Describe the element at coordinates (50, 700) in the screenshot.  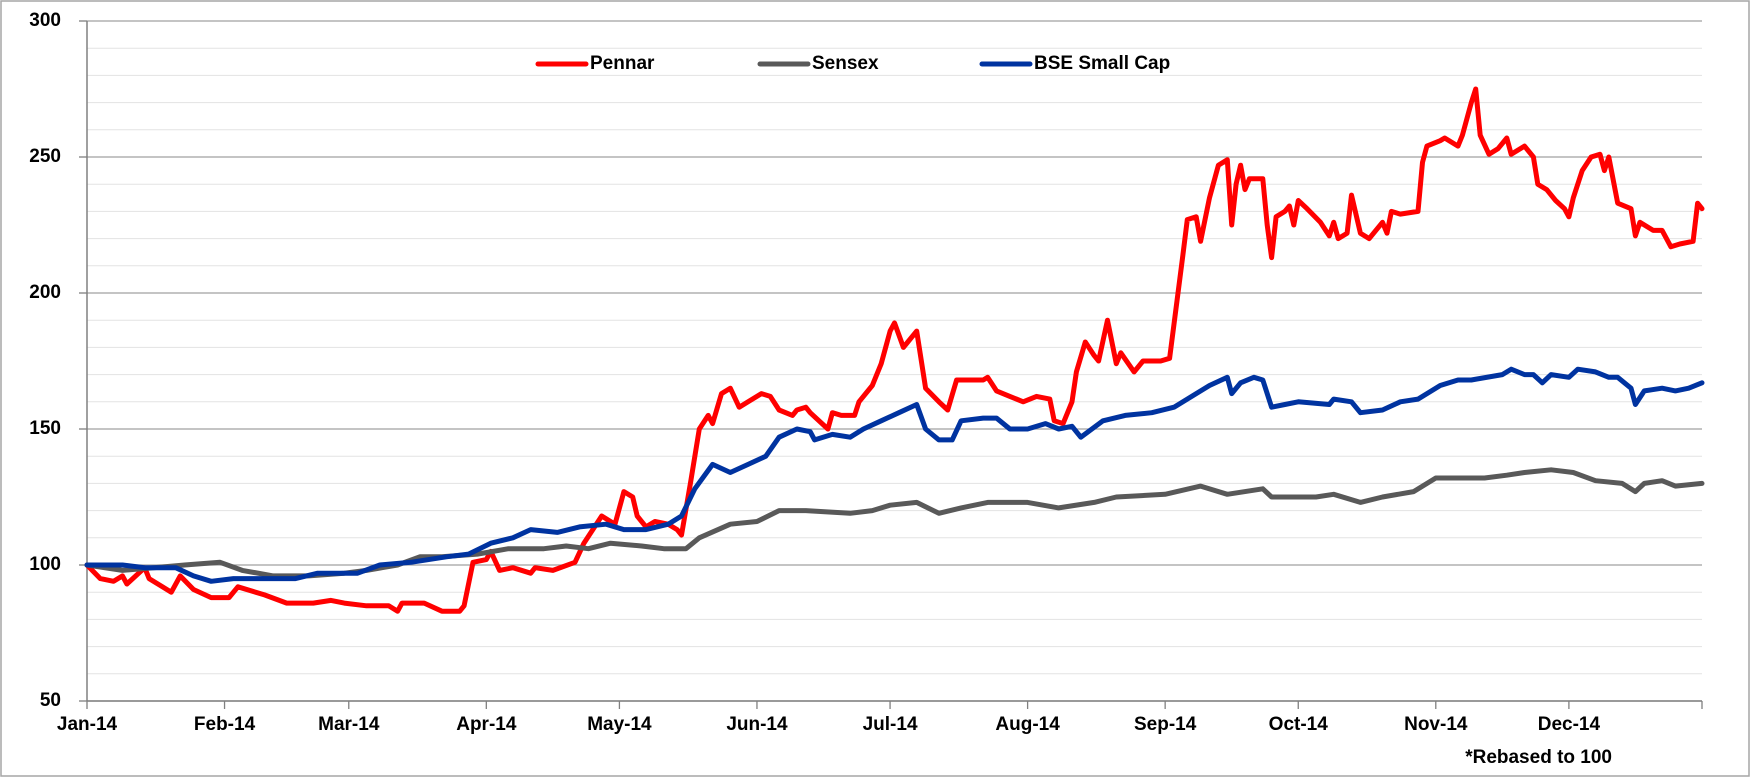
I see `y-tick-label: 50` at that location.